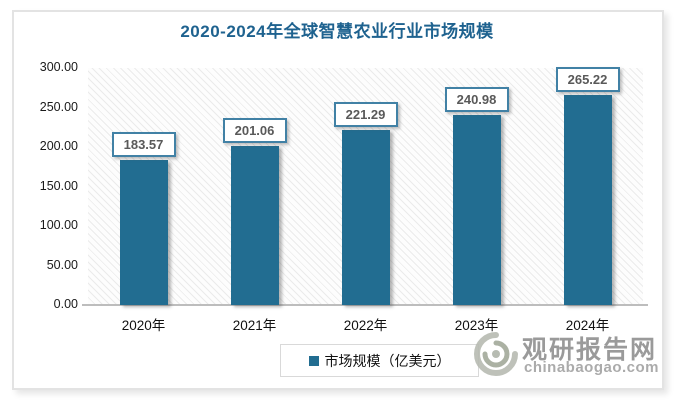  What do you see at coordinates (58, 67) in the screenshot?
I see `y-tick-label: 300.00` at bounding box center [58, 67].